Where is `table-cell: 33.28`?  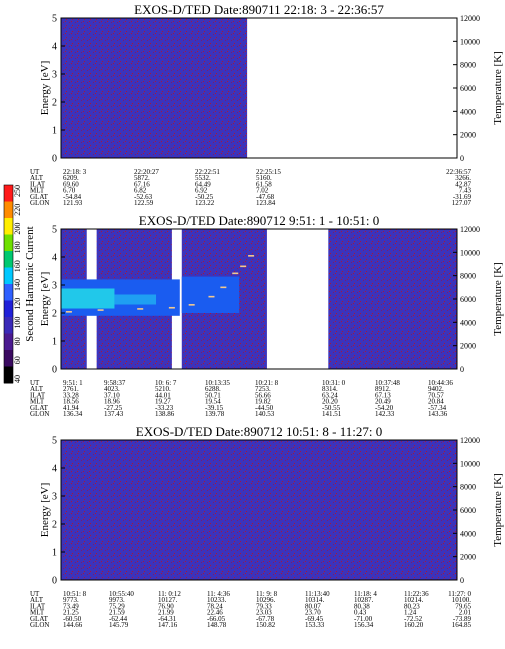 table-cell: 33.28 is located at coordinates (71, 395).